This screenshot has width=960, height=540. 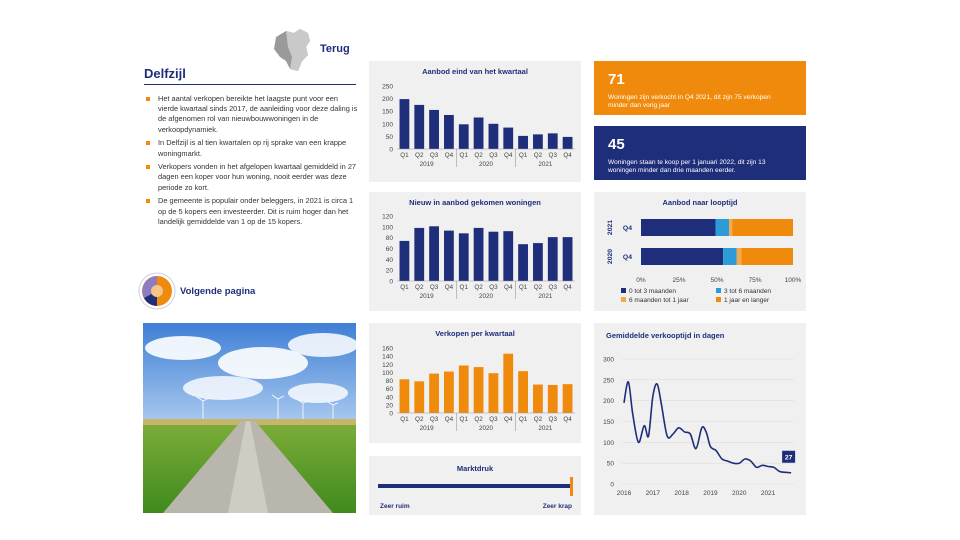 What do you see at coordinates (652, 291) in the screenshot?
I see `legend-label: 0 tot 3 maanden` at bounding box center [652, 291].